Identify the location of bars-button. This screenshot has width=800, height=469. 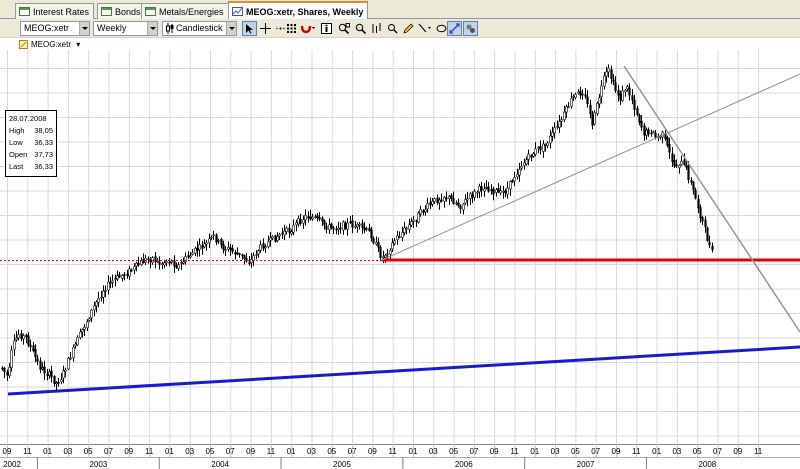
(376, 28).